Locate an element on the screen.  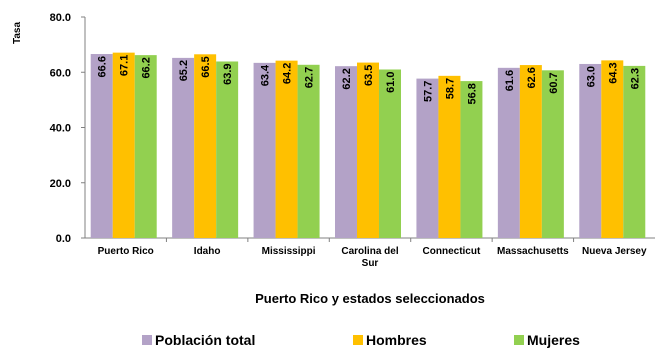
data-label: 61.6 is located at coordinates (510, 80).